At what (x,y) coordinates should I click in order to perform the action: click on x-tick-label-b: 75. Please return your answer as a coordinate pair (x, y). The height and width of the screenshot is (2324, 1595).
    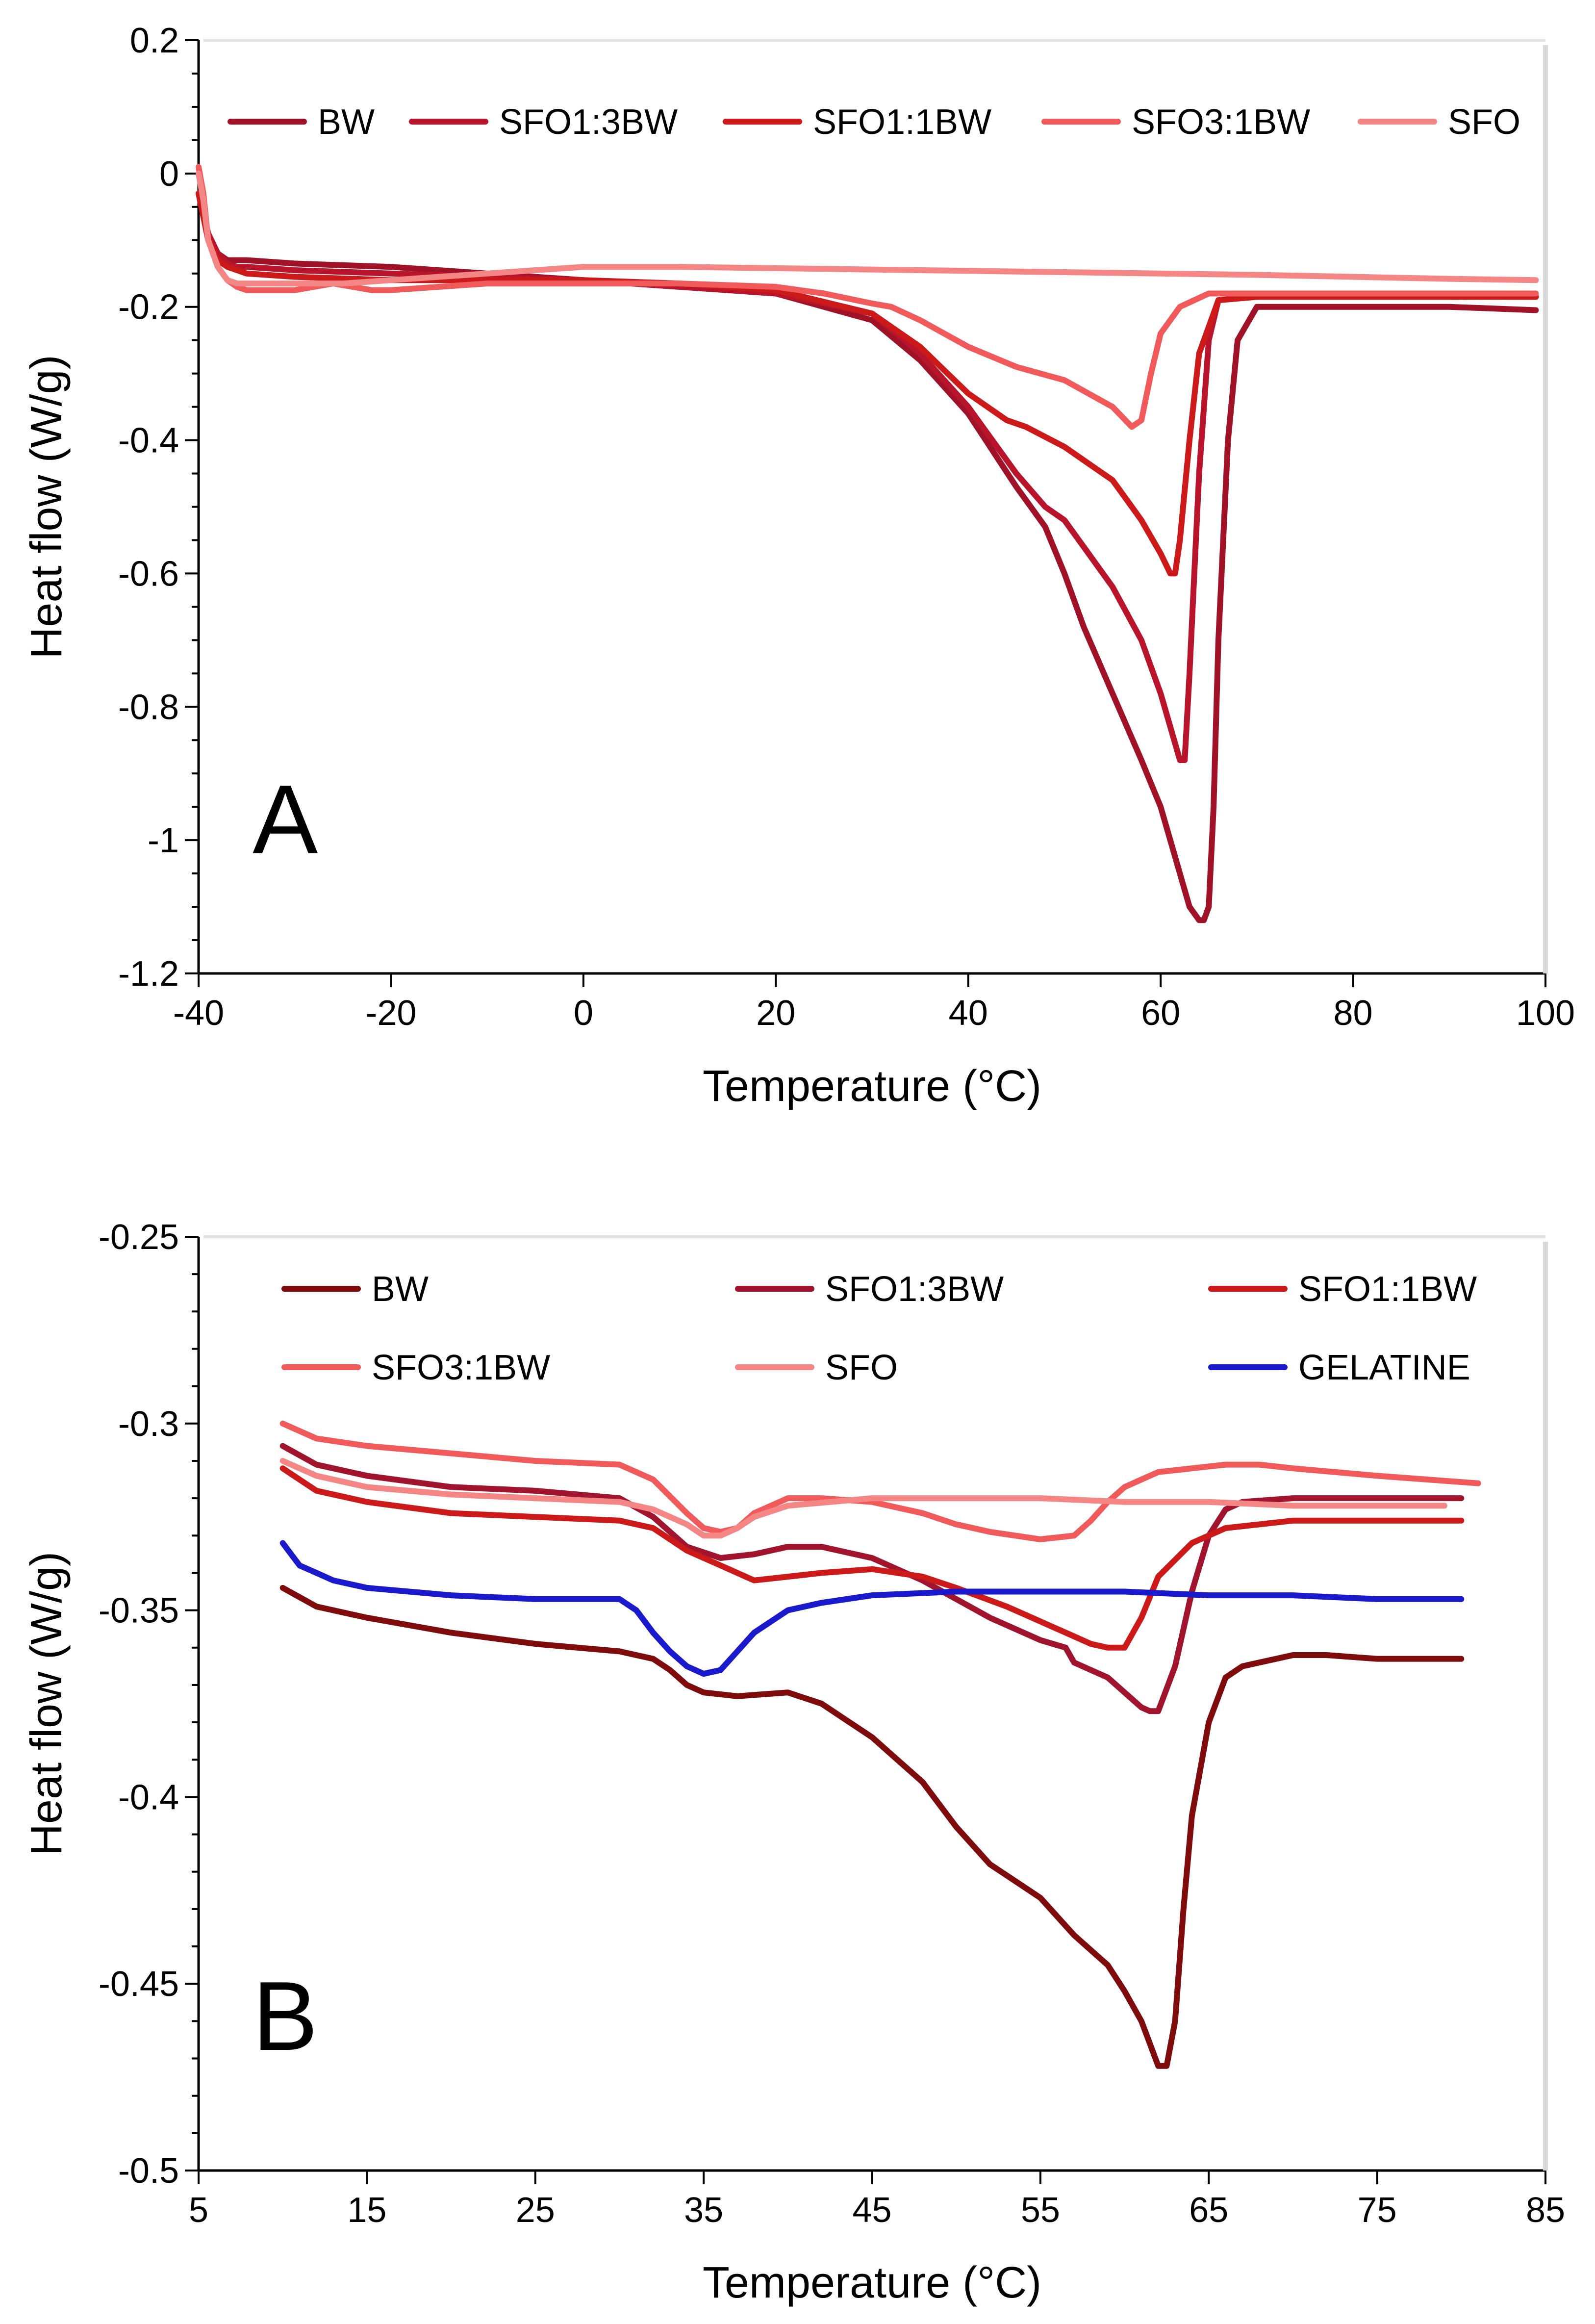
    Looking at the image, I should click on (1377, 2211).